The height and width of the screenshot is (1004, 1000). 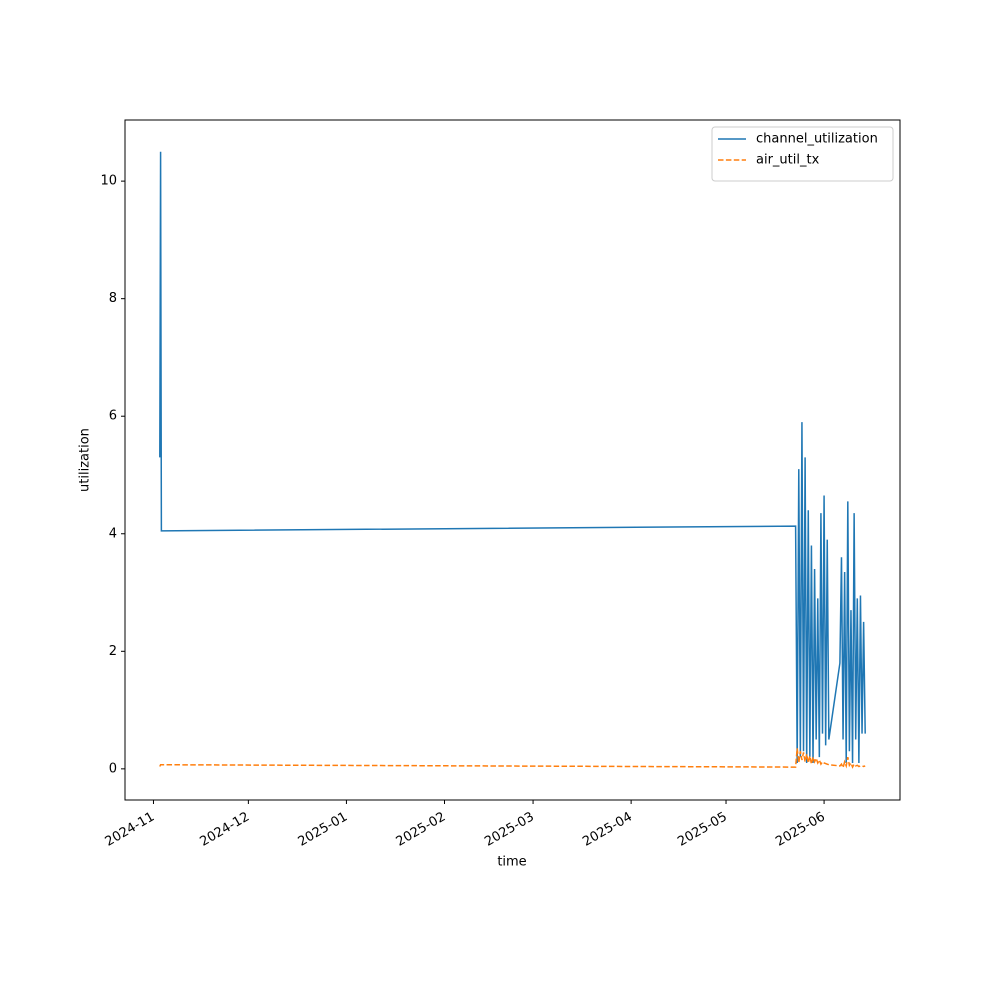 I want to click on y-tick-label: 2, so click(x=113, y=651).